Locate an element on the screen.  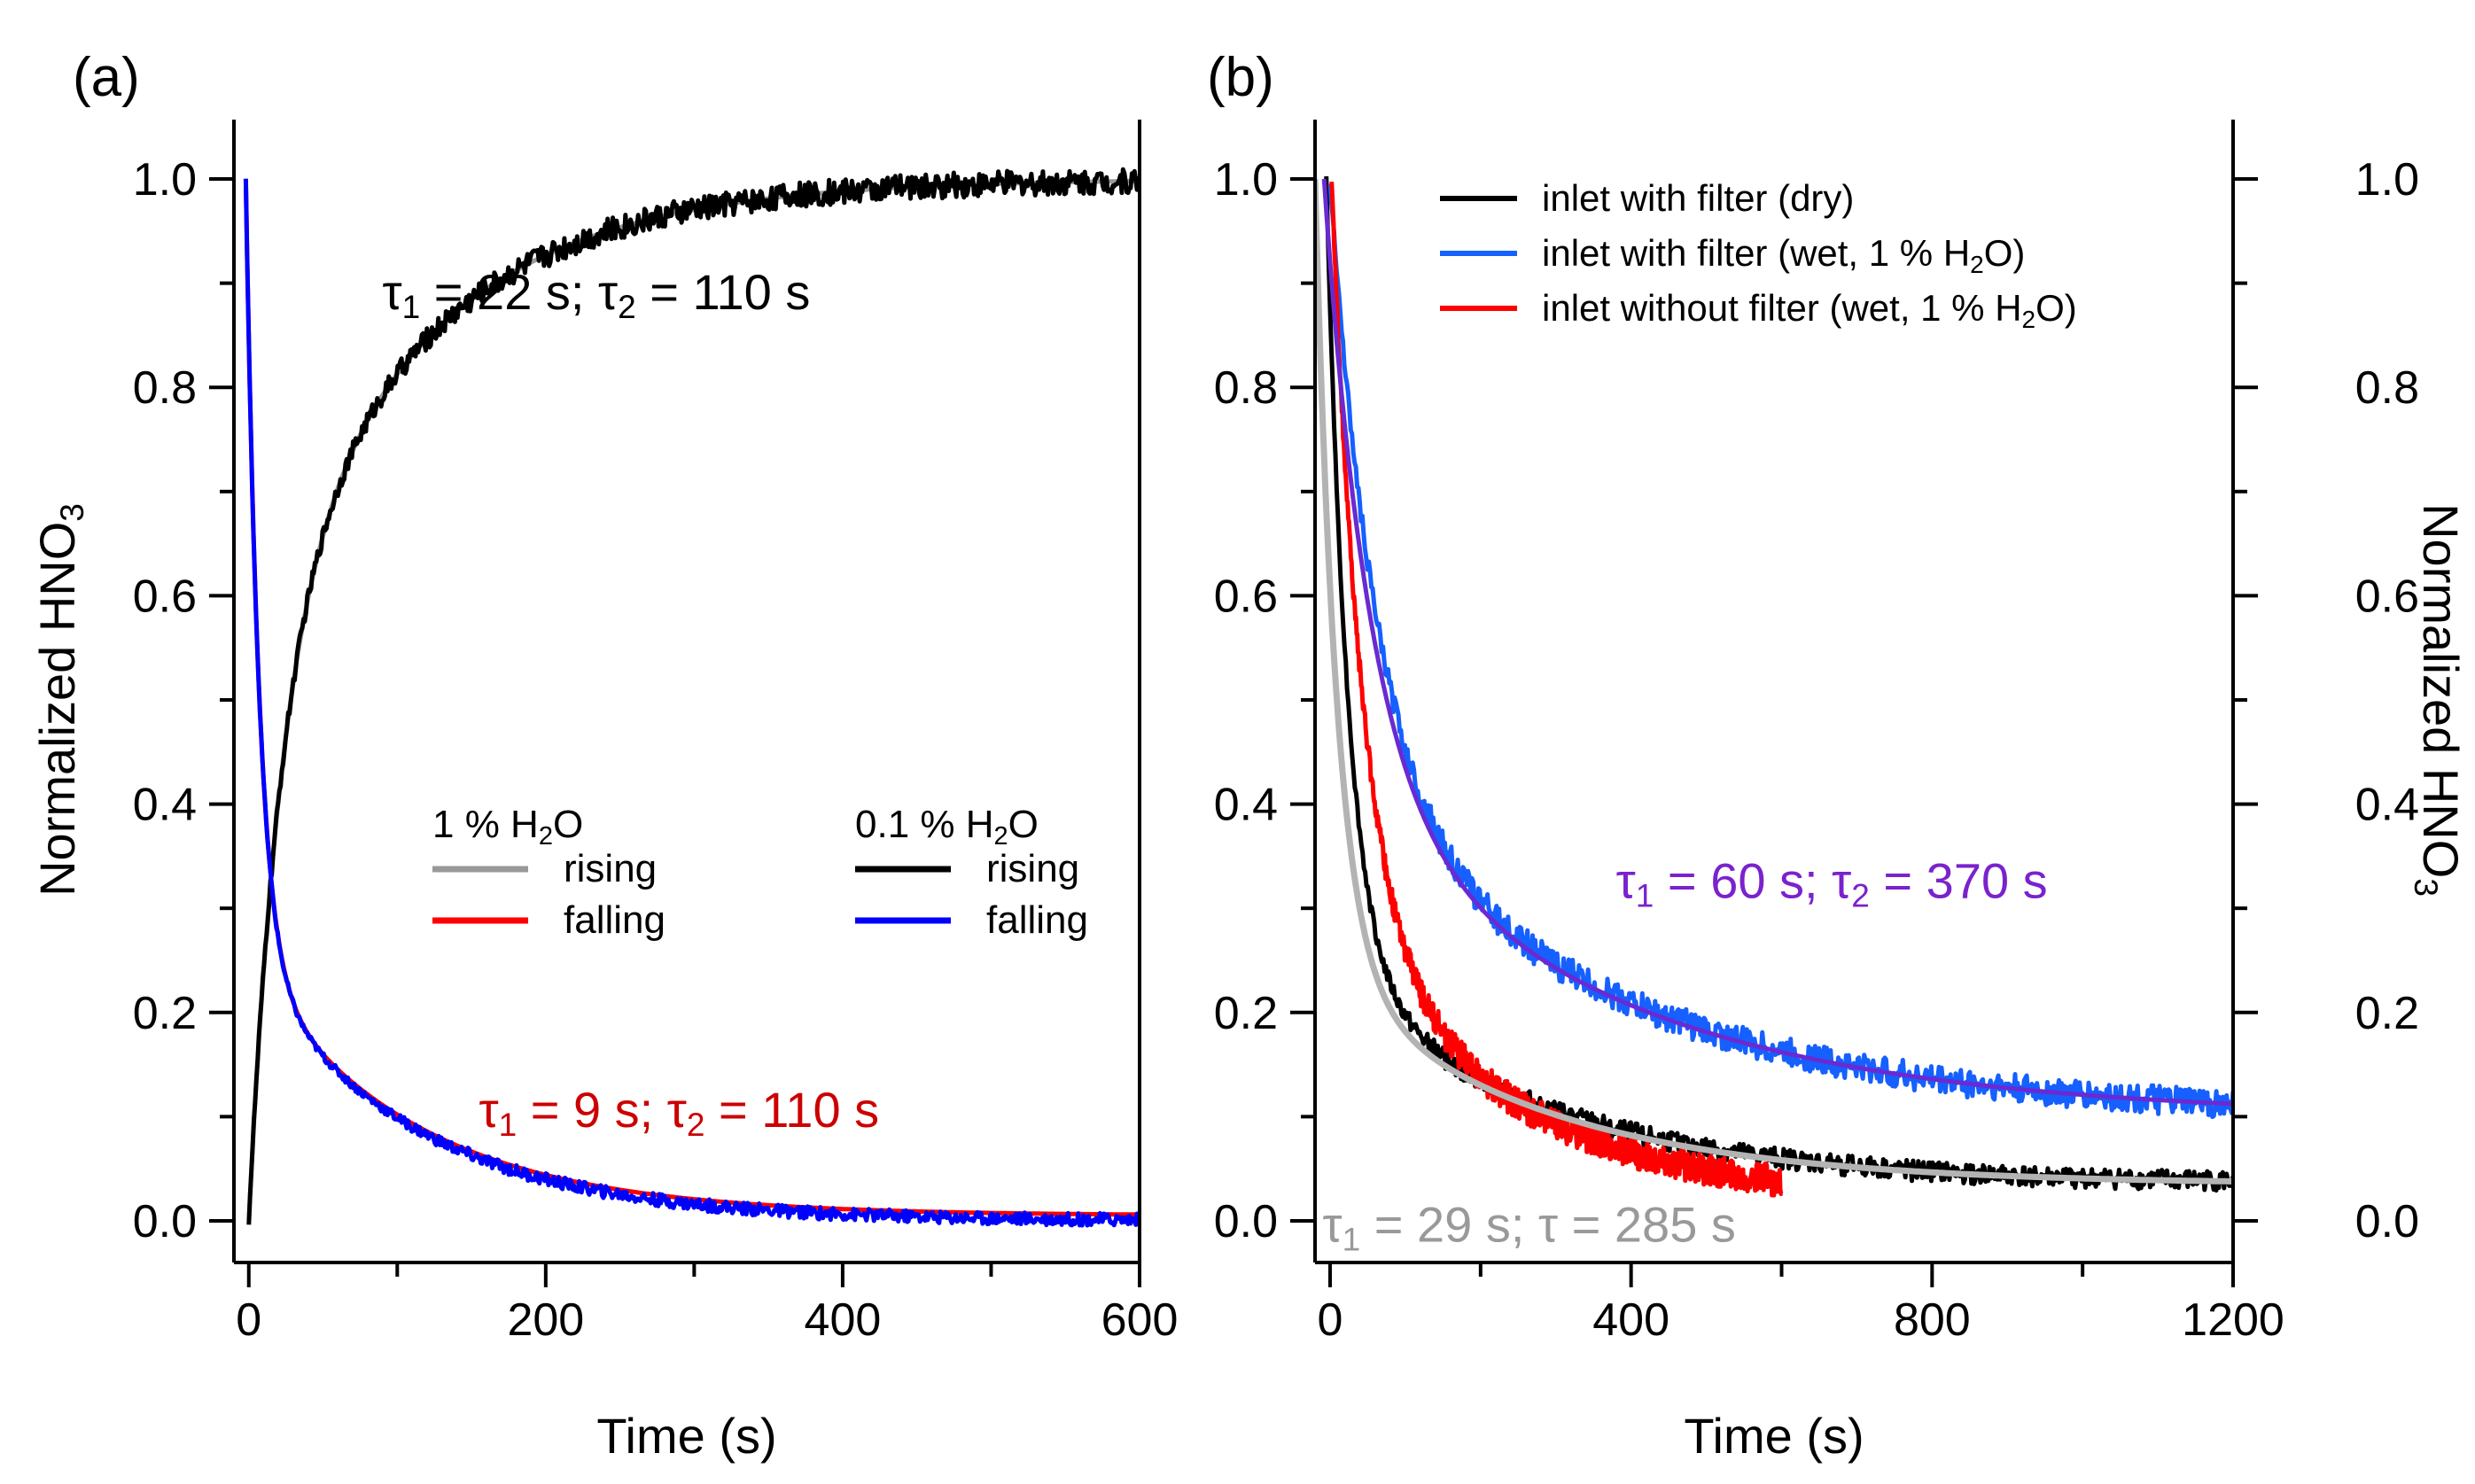
x-tick-label: 1200 is located at coordinates (2233, 1320).